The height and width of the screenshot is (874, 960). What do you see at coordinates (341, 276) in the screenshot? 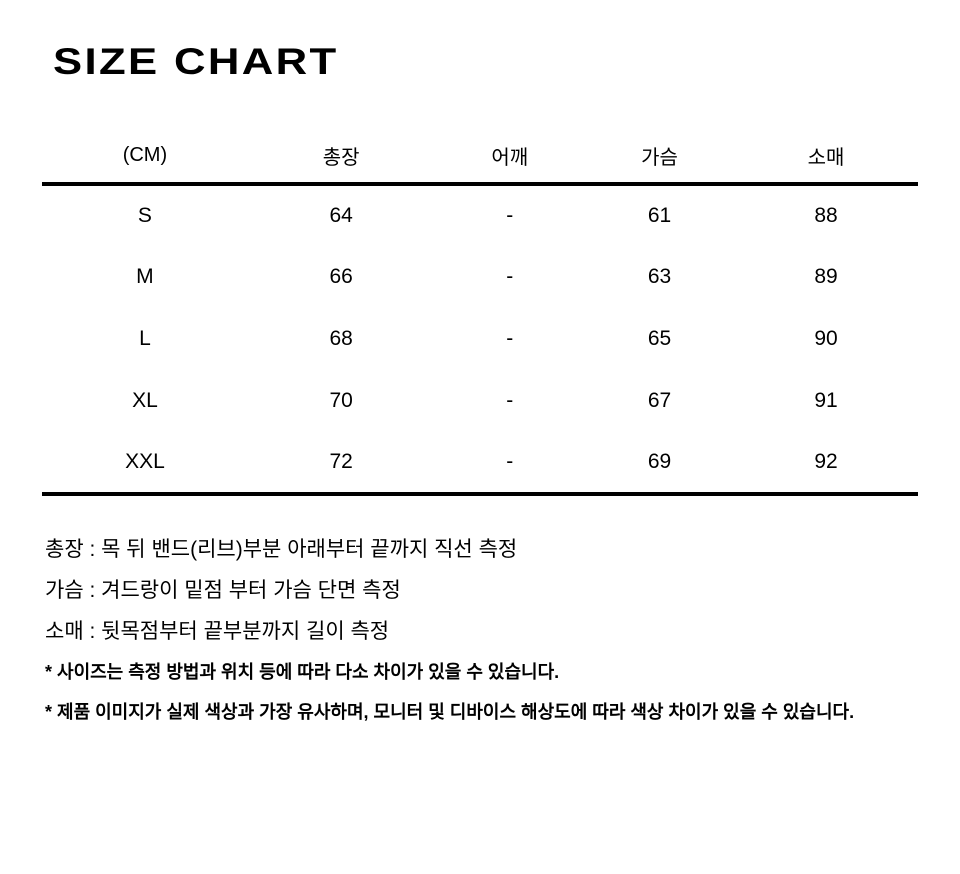
I see `cell-total-length: 66` at bounding box center [341, 276].